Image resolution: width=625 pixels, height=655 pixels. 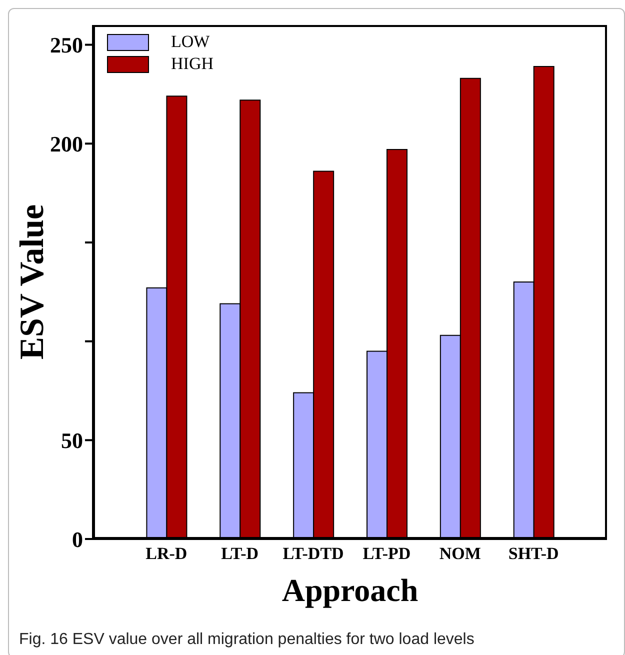 What do you see at coordinates (313, 554) in the screenshot?
I see `x-tick-label: LT-DTD` at bounding box center [313, 554].